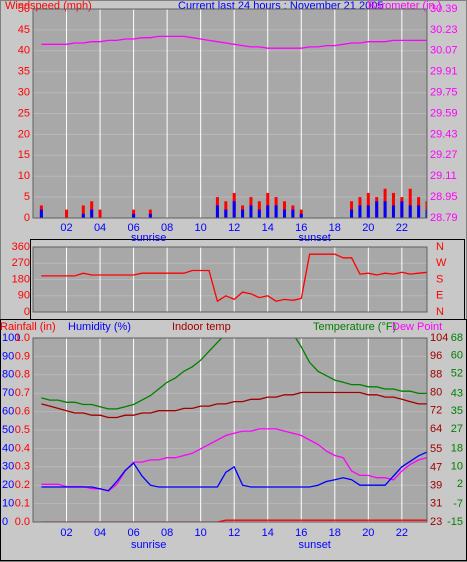 This screenshot has width=467, height=562. I want to click on y-tick-label: 30.07, so click(444, 51).